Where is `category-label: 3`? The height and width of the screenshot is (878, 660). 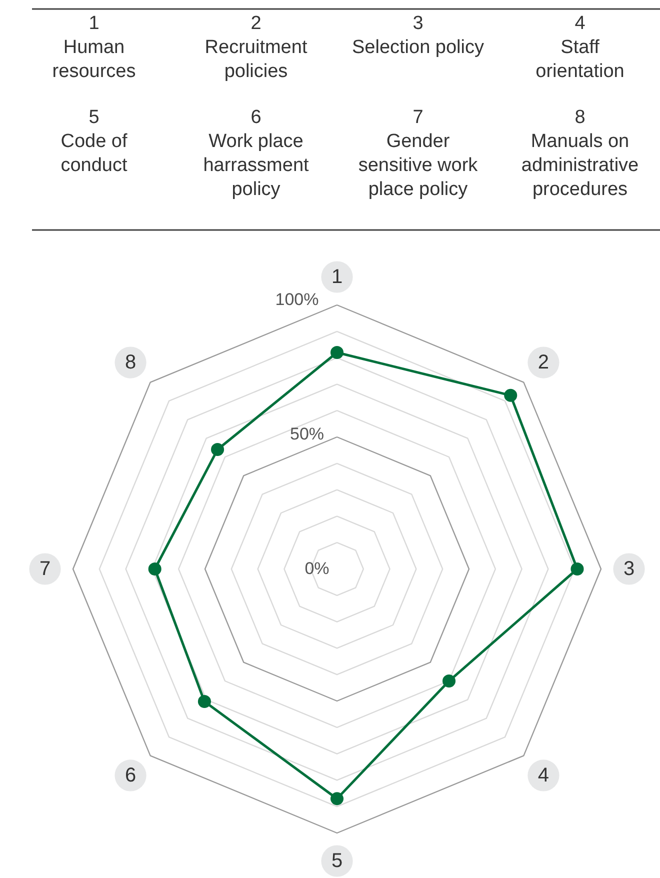
category-label: 3 is located at coordinates (418, 23).